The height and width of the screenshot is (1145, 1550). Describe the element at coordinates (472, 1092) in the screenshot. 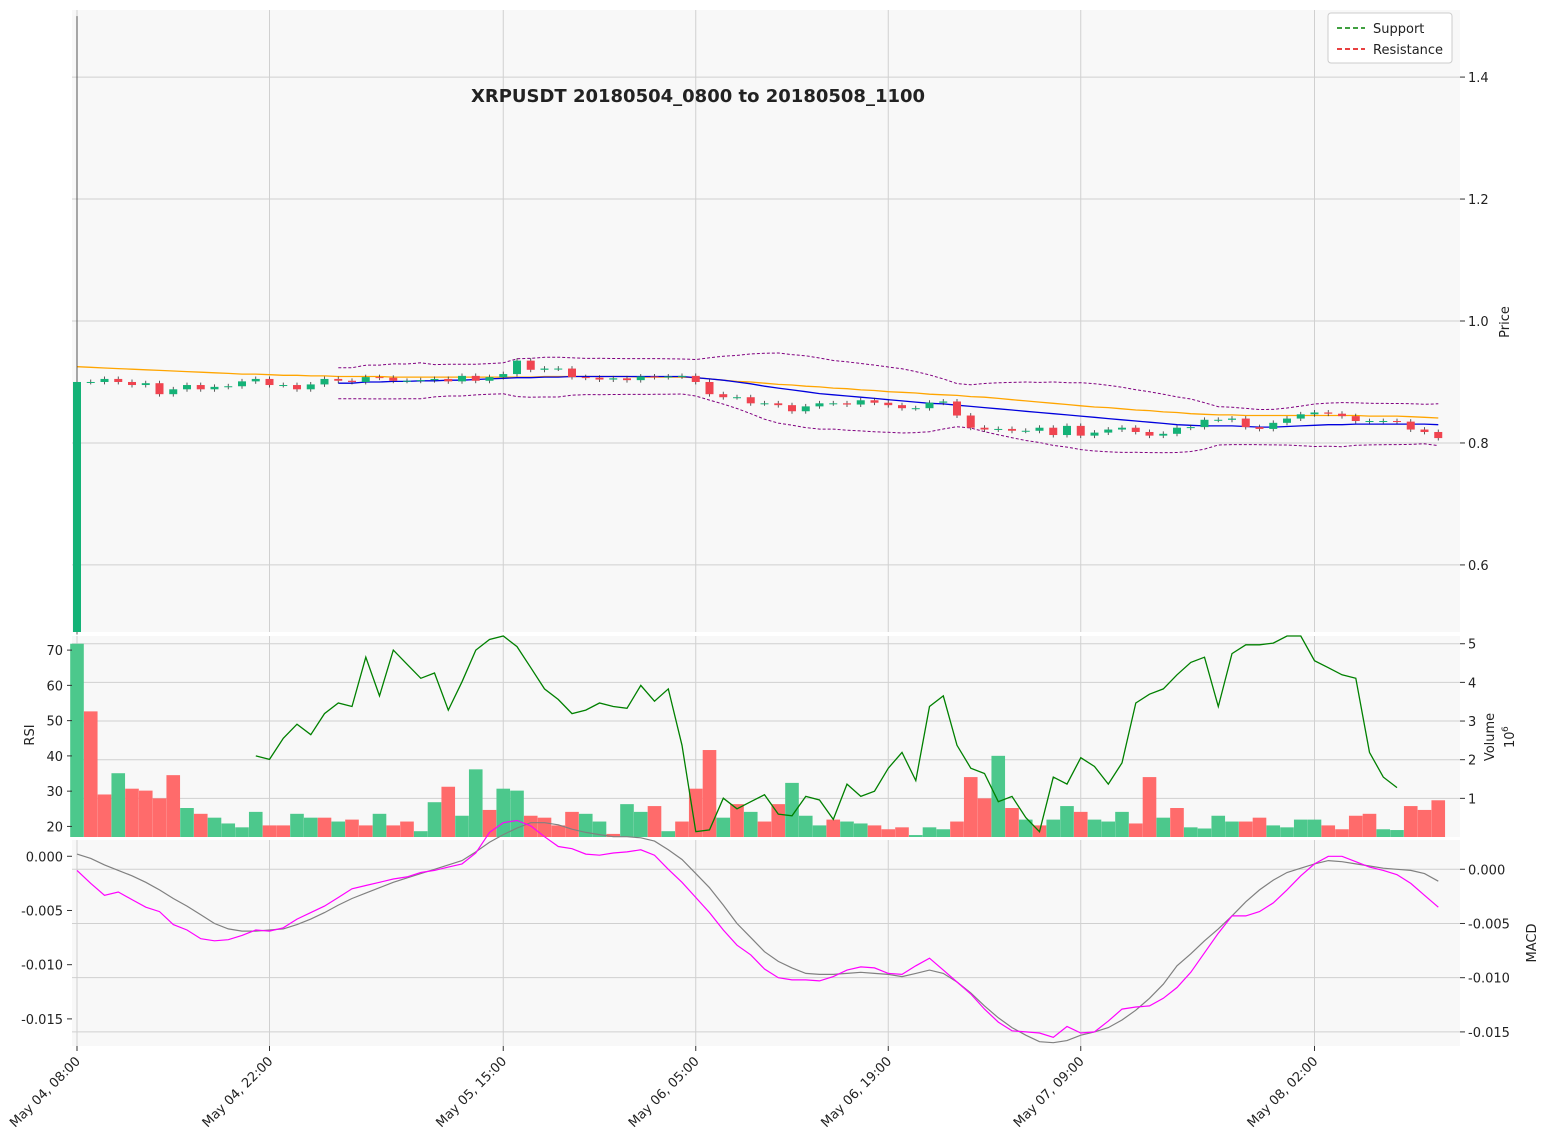

I see `x-tick-label: May 05, 15:00` at that location.